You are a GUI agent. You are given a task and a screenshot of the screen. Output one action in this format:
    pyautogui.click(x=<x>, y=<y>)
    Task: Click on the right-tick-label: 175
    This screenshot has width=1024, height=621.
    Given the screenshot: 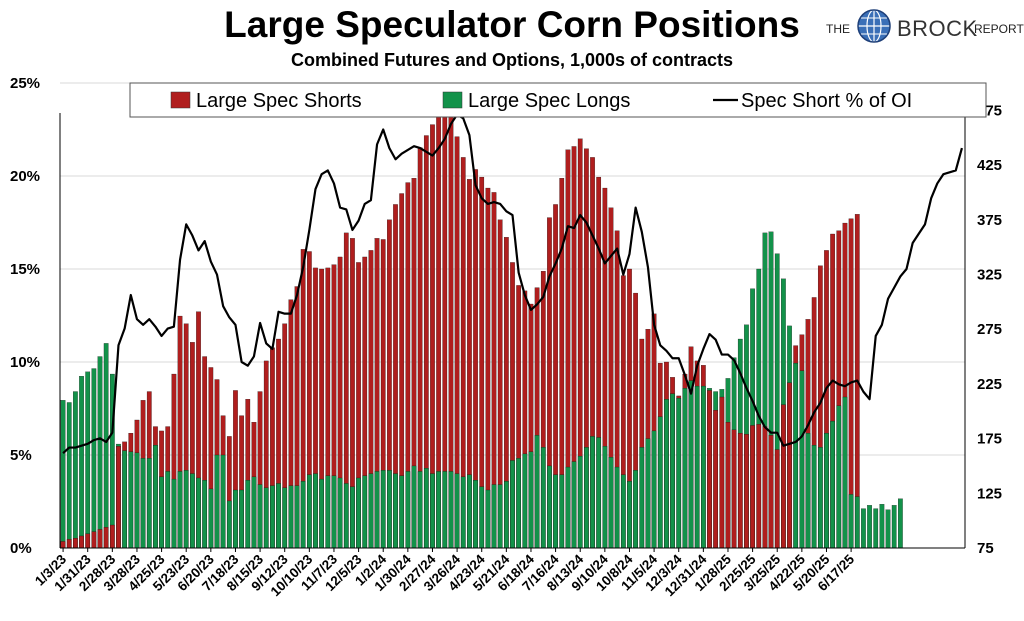 What is the action you would take?
    pyautogui.click(x=989, y=439)
    